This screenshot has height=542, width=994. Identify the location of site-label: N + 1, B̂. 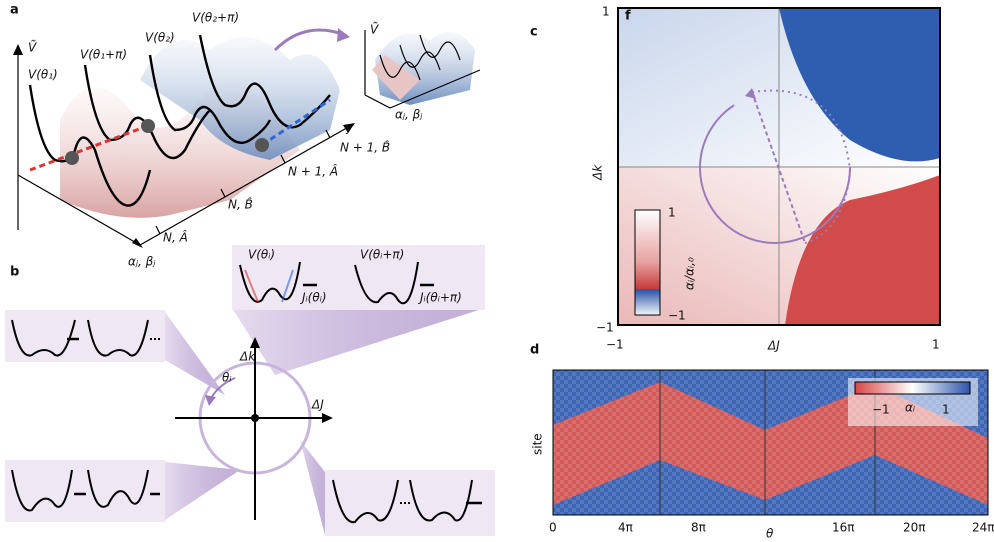
(365, 147).